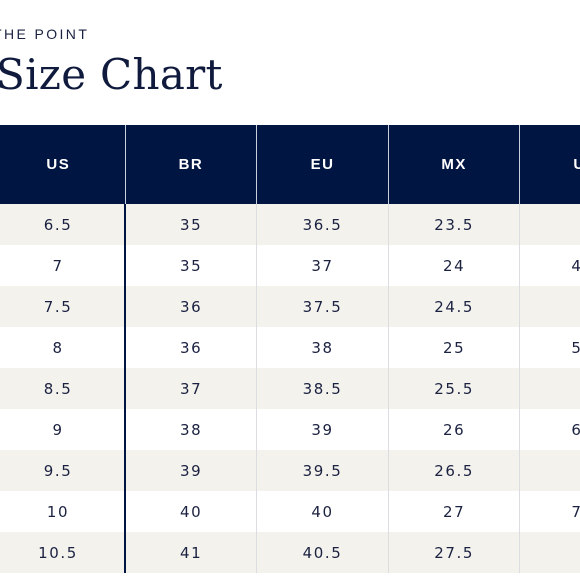 This screenshot has height=580, width=580. Describe the element at coordinates (454, 552) in the screenshot. I see `cell-mx: 27.5` at that location.